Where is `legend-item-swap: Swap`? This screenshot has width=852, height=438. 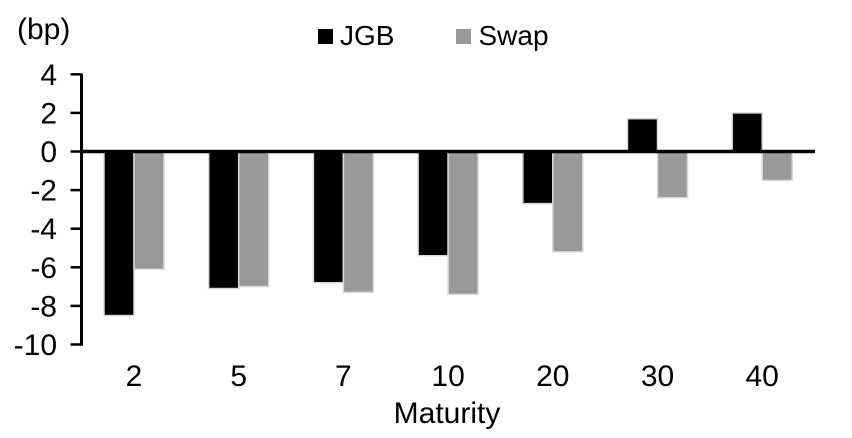
legend-item-swap: Swap is located at coordinates (502, 35).